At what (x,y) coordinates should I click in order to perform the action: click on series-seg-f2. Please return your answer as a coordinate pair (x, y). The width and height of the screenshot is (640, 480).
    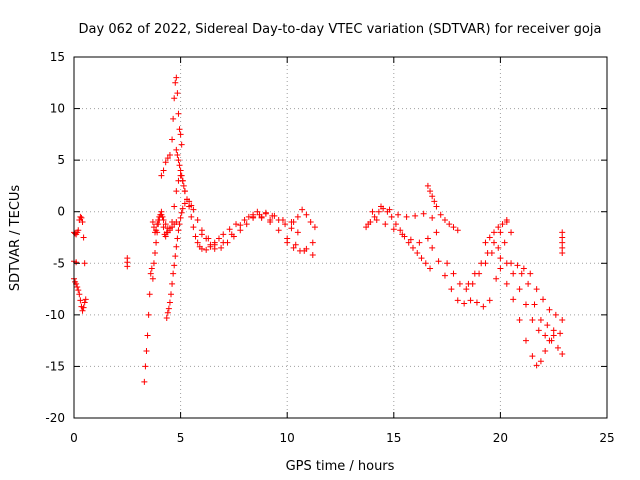
    Looking at the image, I should click on (402, 231).